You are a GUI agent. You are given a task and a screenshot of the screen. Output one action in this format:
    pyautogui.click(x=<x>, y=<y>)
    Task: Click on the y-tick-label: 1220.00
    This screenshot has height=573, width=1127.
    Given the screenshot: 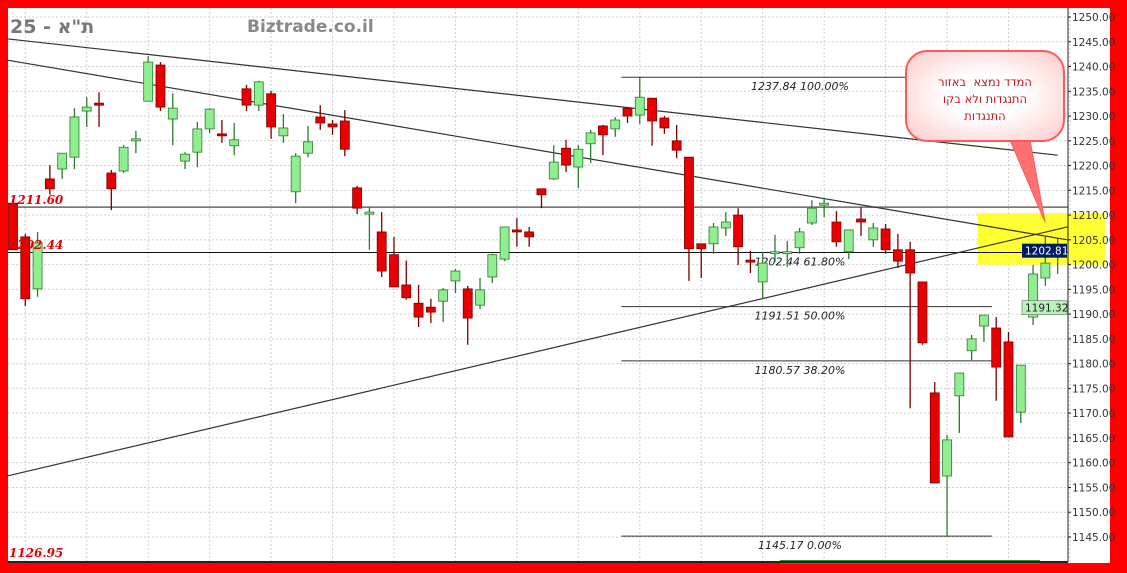 What is the action you would take?
    pyautogui.click(x=1093, y=167)
    